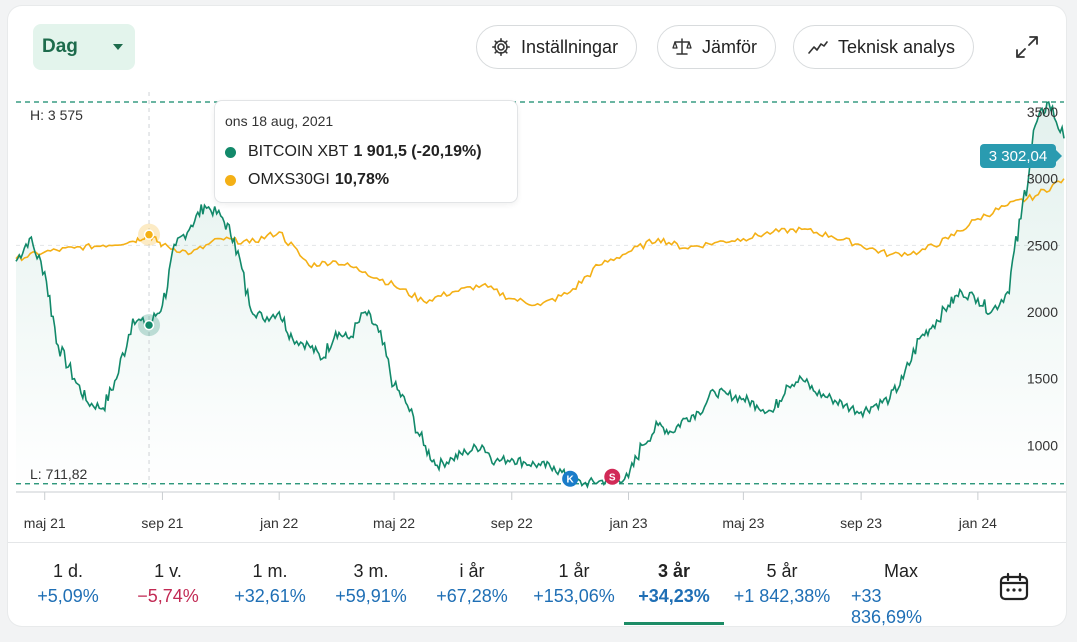  What do you see at coordinates (1042, 379) in the screenshot?
I see `y-tick-label: 1500` at bounding box center [1042, 379].